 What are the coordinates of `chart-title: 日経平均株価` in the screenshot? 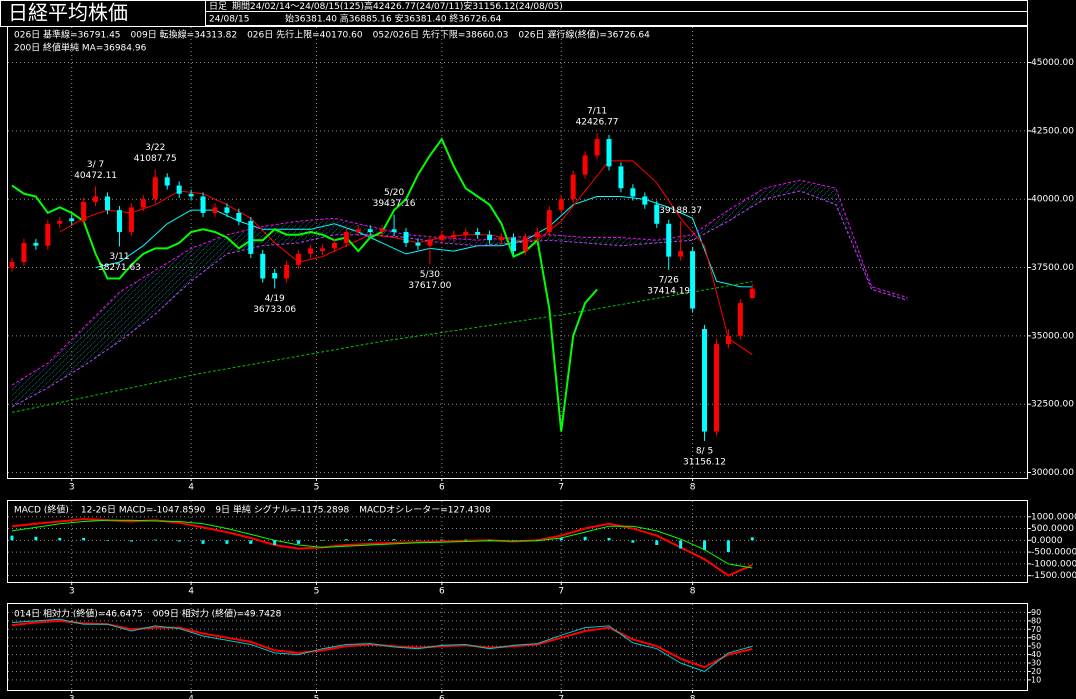 It's located at (68, 13).